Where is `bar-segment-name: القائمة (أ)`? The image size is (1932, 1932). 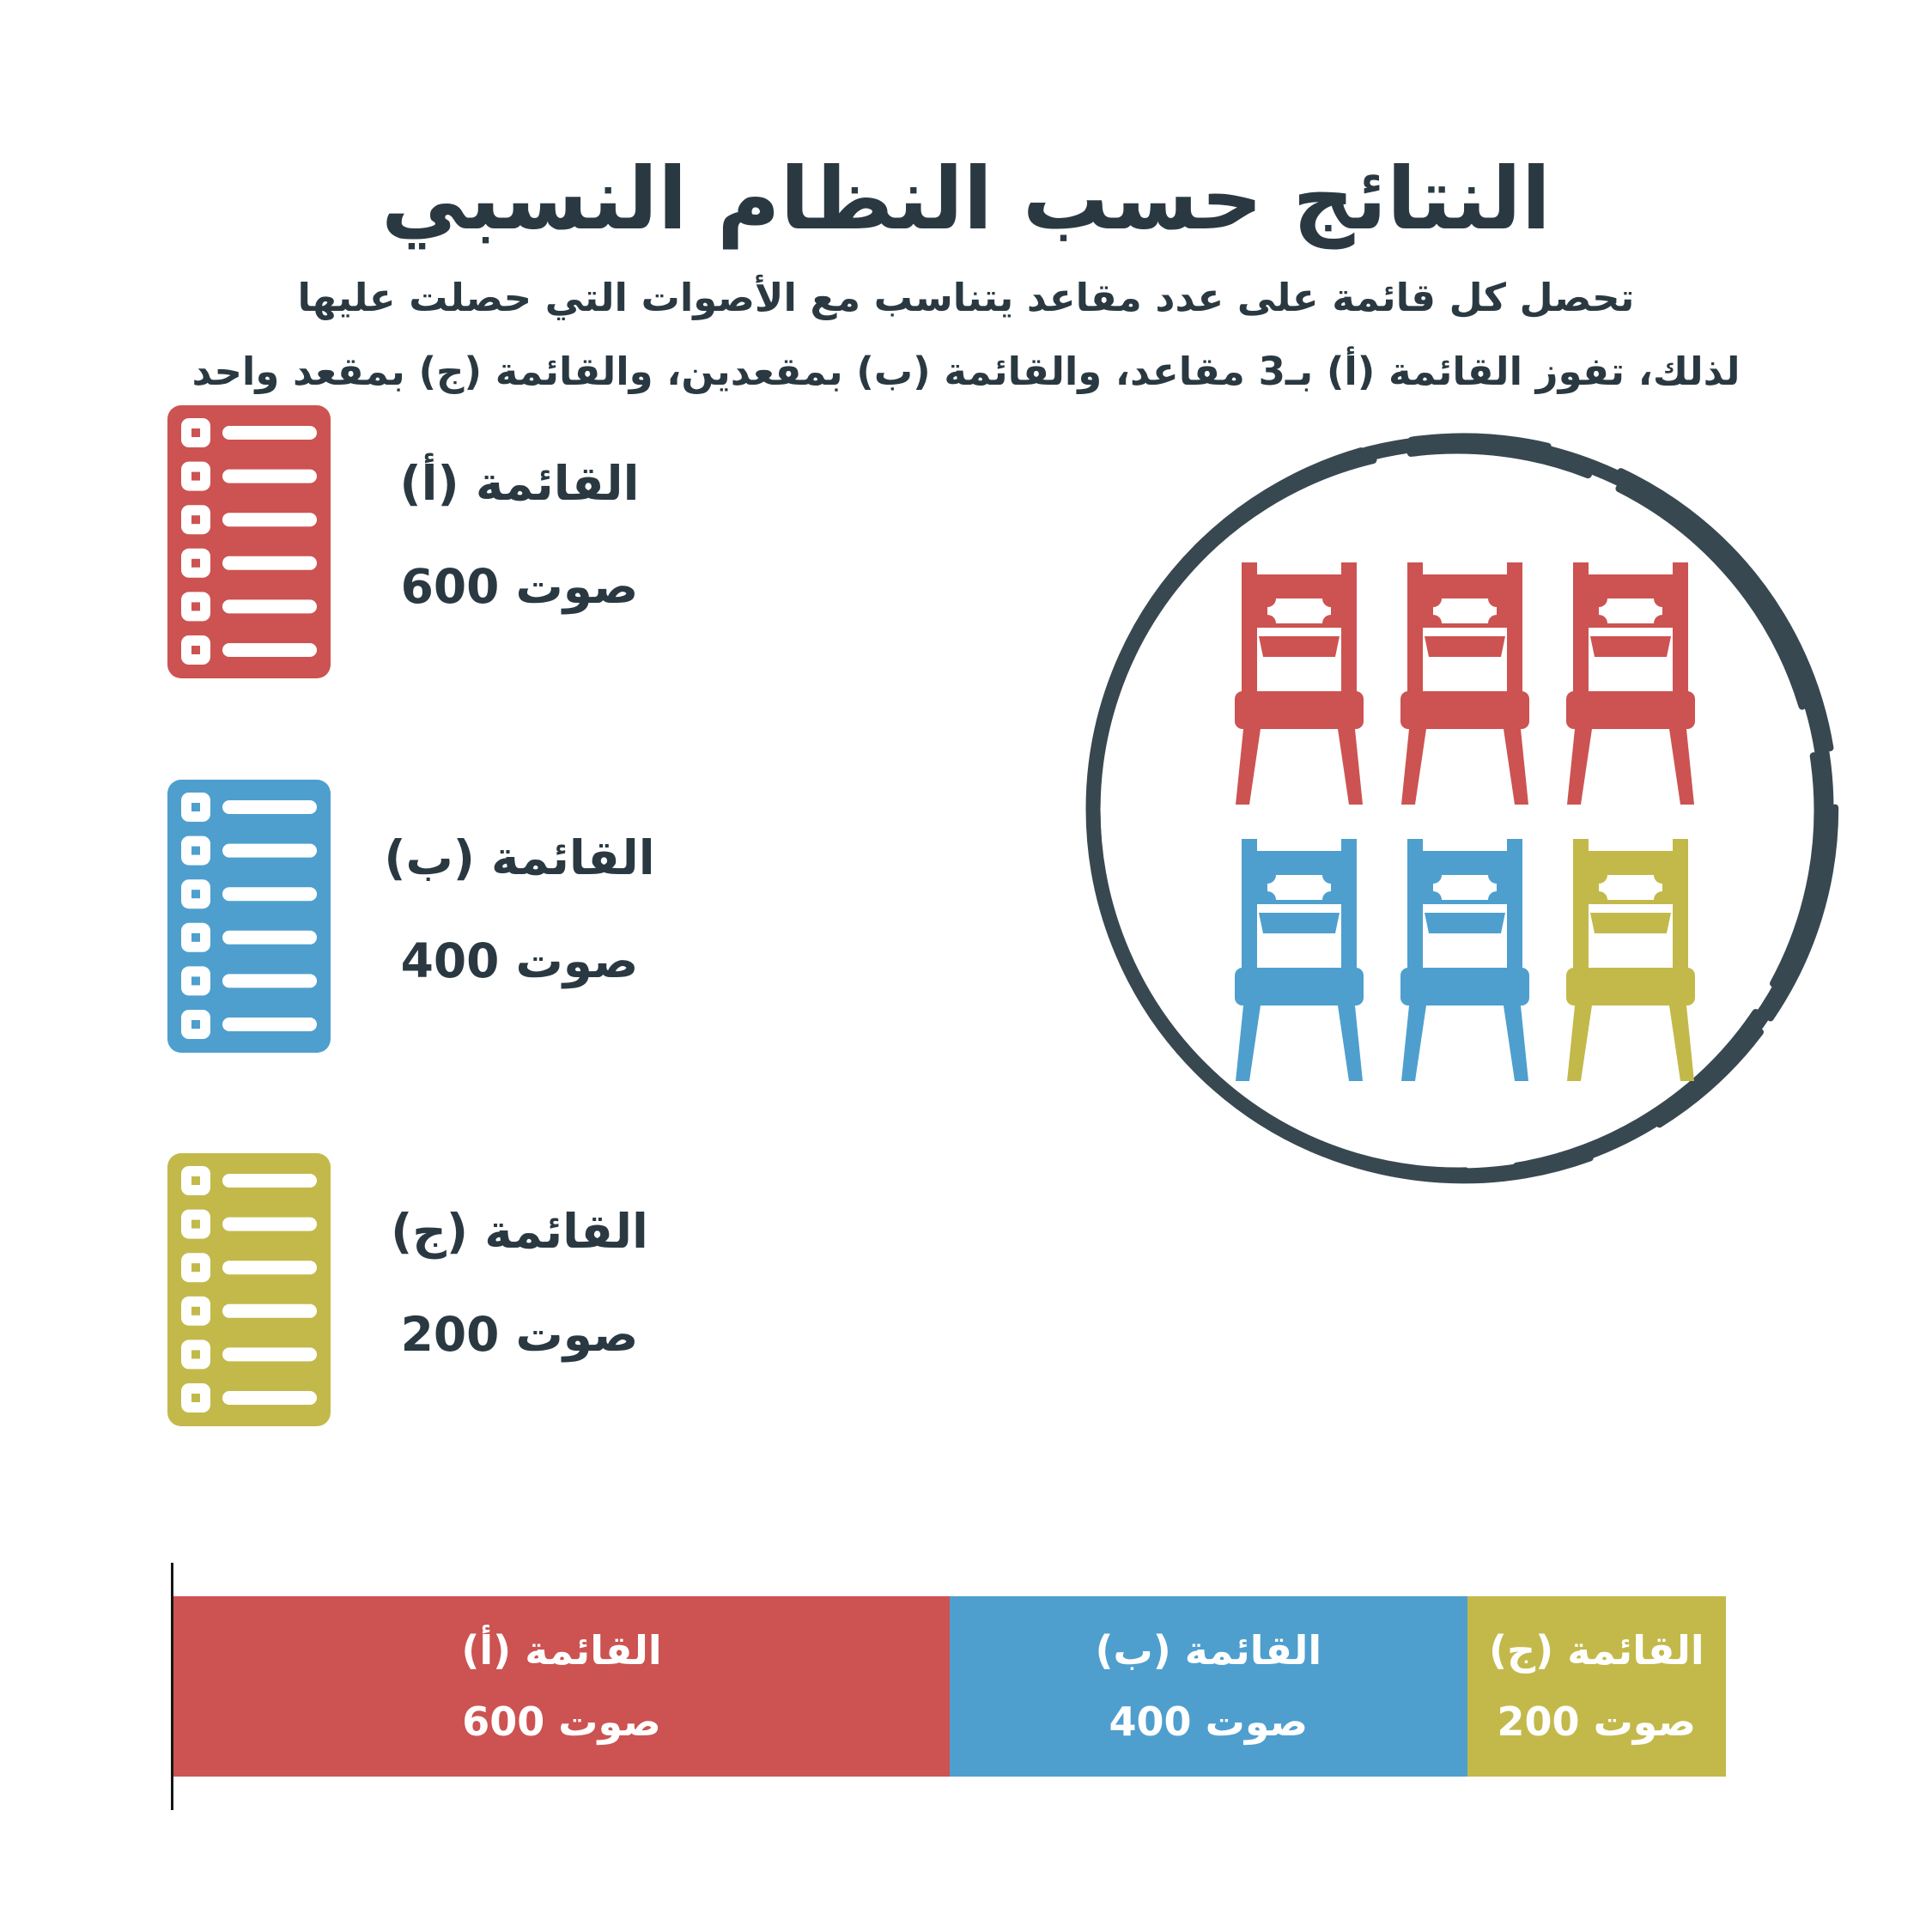 bar-segment-name: القائمة (أ) is located at coordinates (561, 1650).